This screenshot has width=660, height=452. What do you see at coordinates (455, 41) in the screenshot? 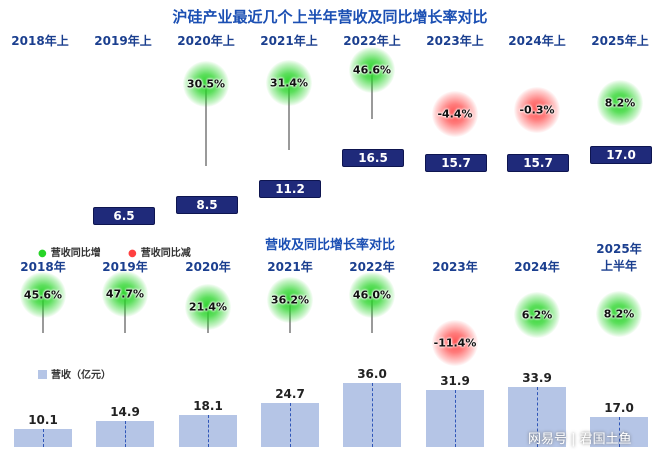
I see `top-period-label: 2023年上` at bounding box center [455, 41].